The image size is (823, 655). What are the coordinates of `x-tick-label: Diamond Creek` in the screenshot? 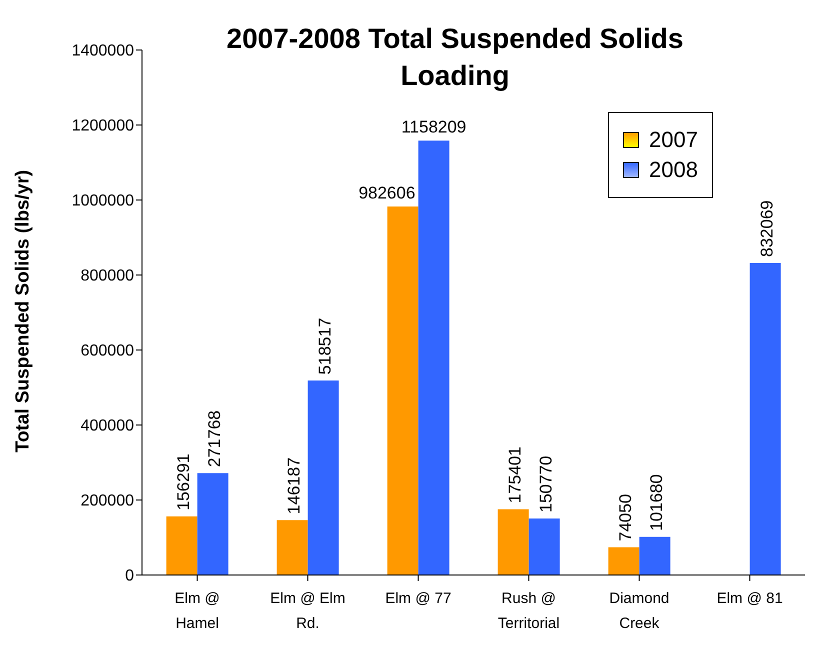 It's located at (639, 611).